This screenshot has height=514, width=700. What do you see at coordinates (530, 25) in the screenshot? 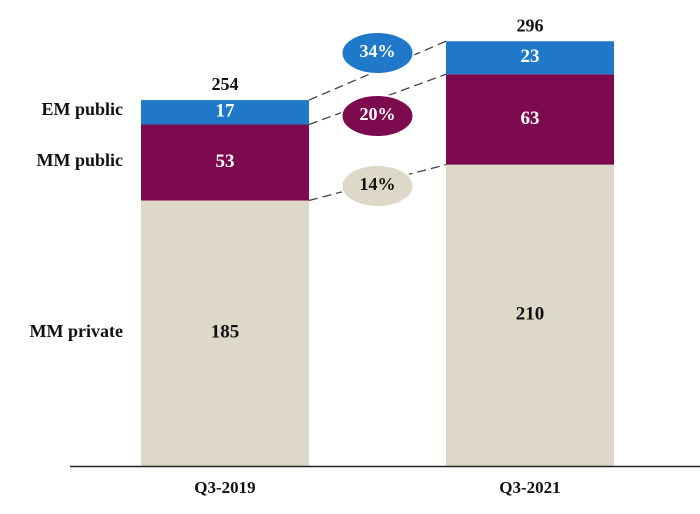
I see `bar-total-2: 296` at bounding box center [530, 25].